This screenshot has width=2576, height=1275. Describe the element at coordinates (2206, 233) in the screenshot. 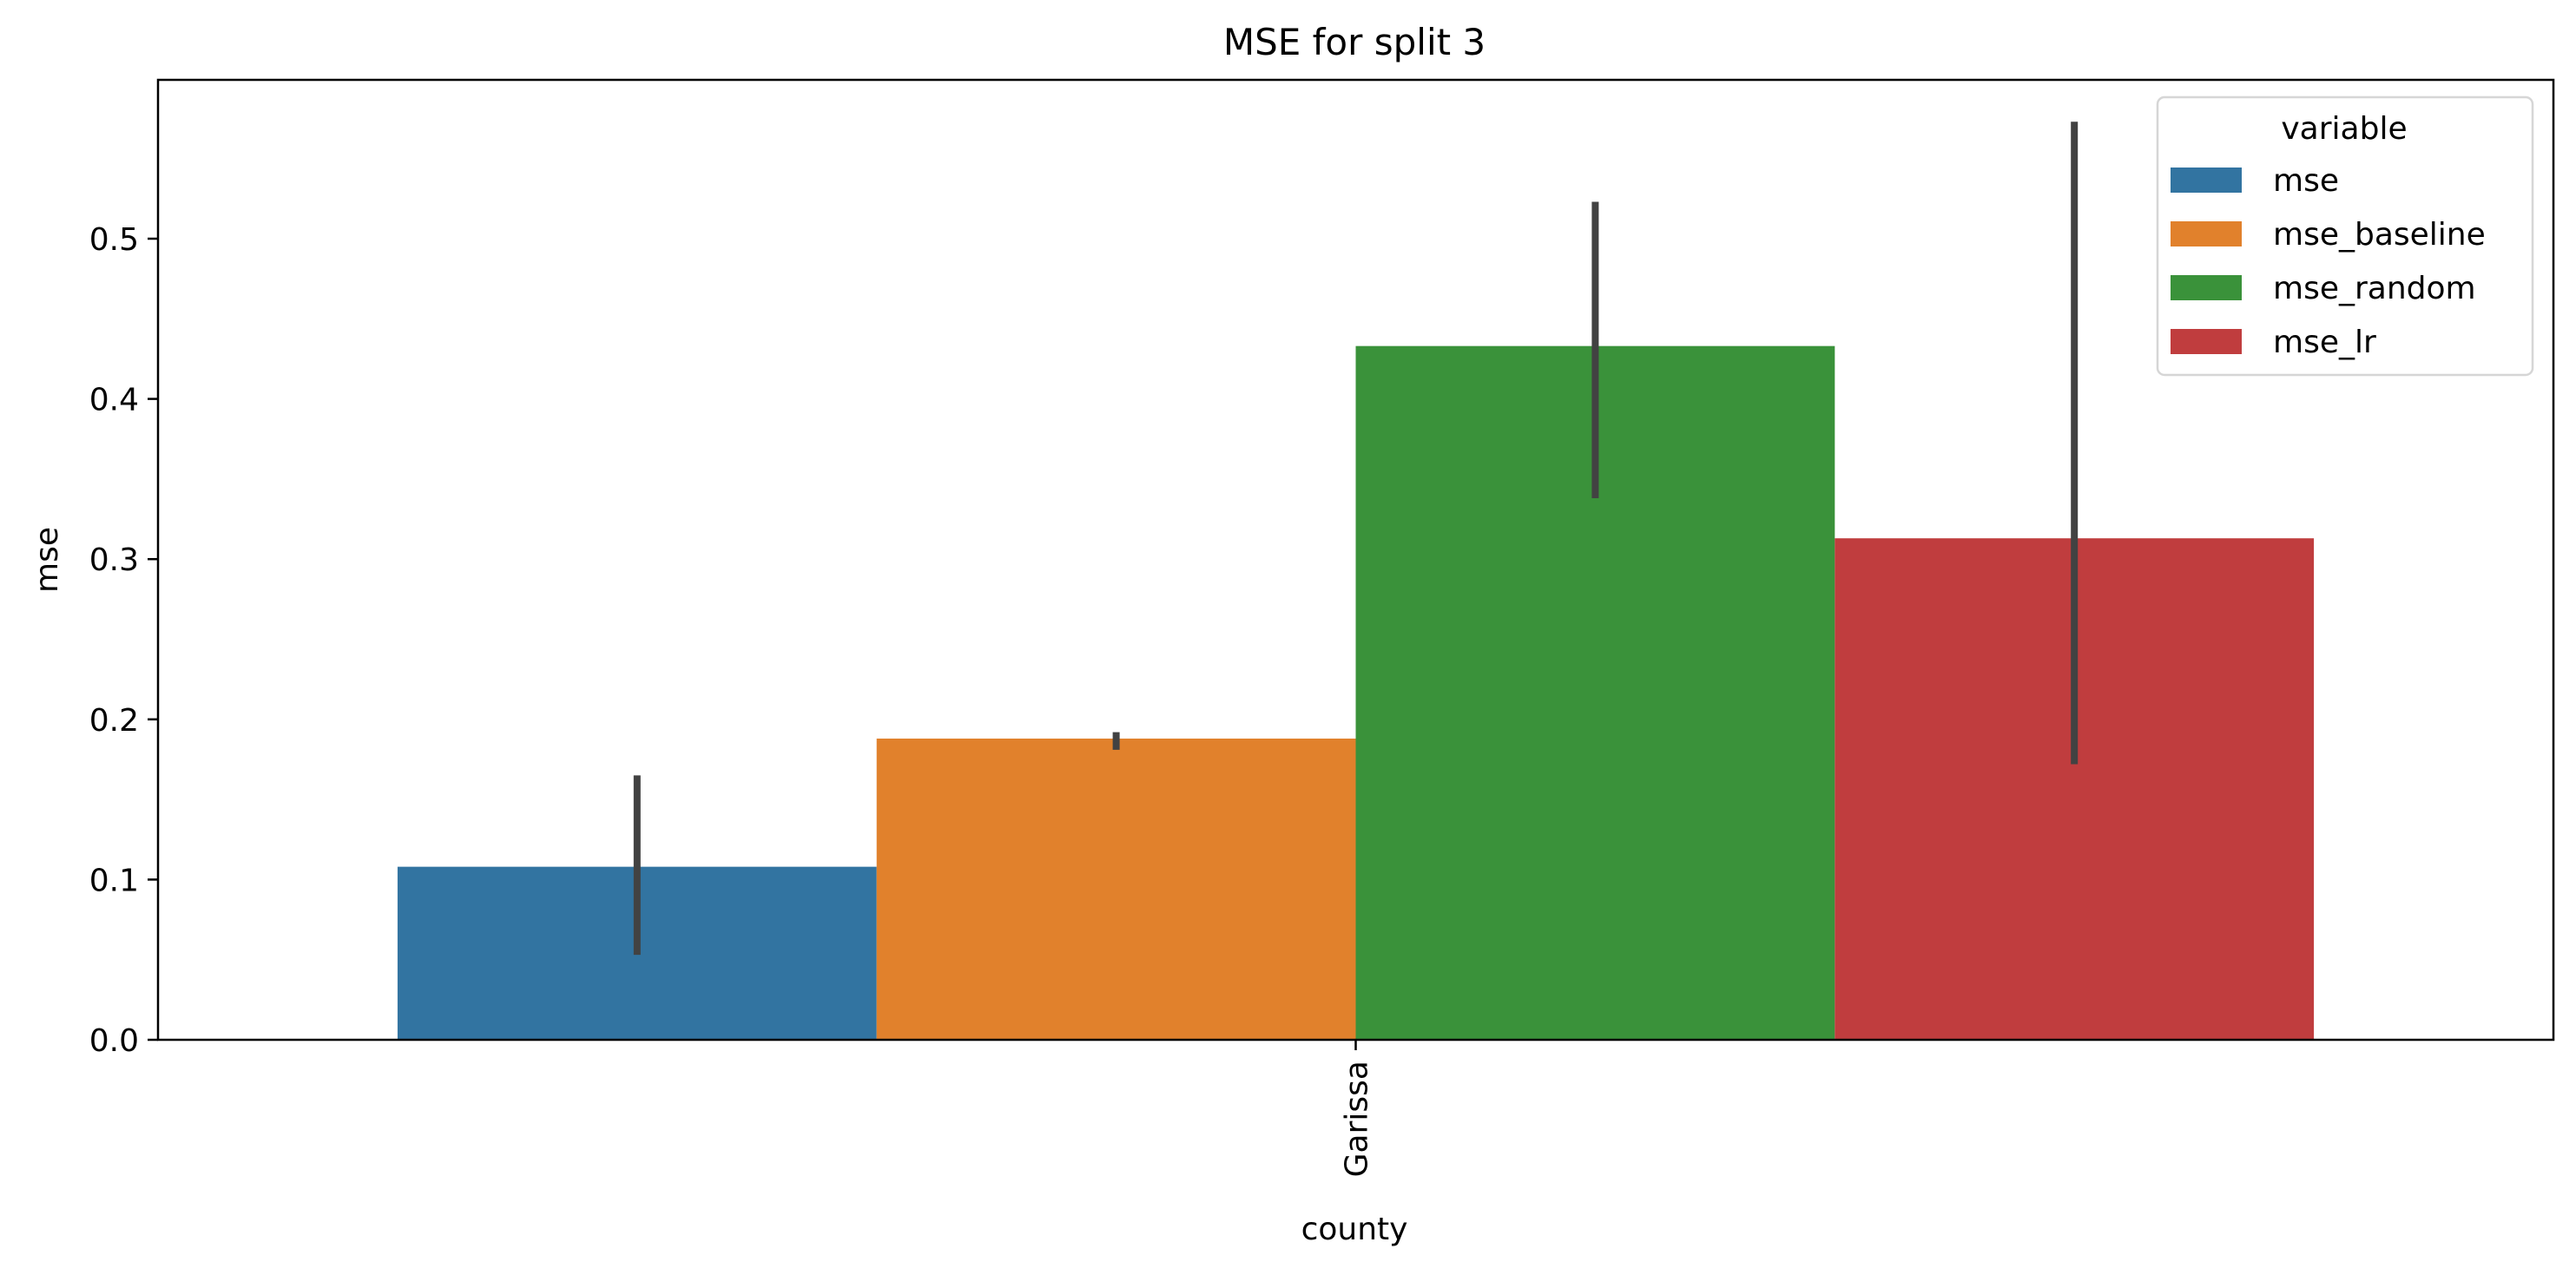

I see `legend-swatch-mse_baseline` at that location.